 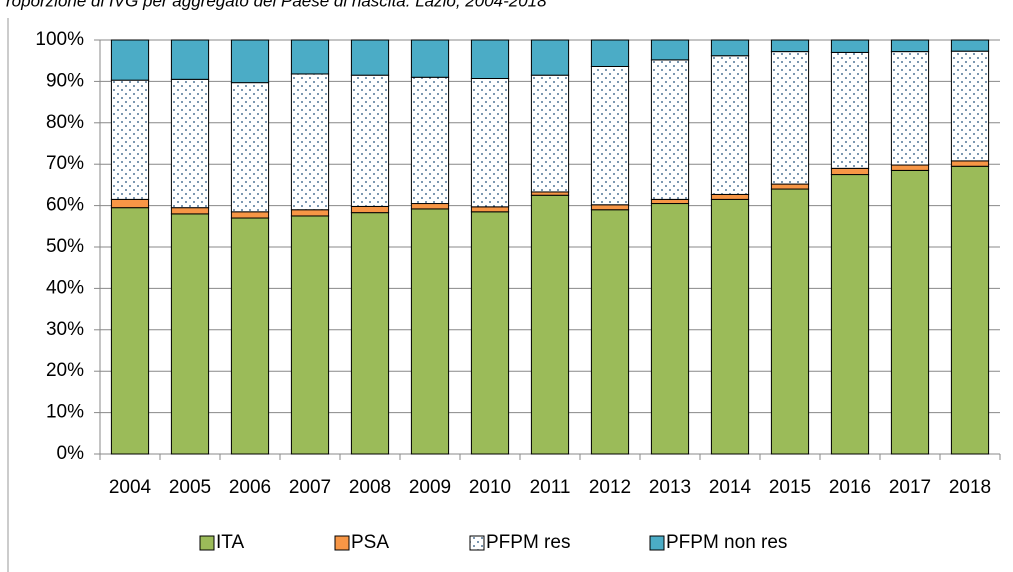 What do you see at coordinates (71, 453) in the screenshot?
I see `y-tick-label: 0%` at bounding box center [71, 453].